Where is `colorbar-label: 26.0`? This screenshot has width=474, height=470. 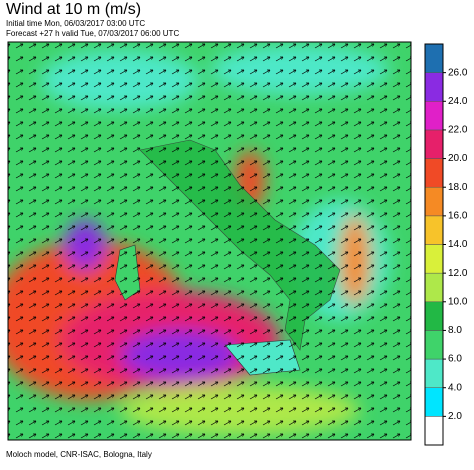
colorbar-label: 26.0 is located at coordinates (458, 72).